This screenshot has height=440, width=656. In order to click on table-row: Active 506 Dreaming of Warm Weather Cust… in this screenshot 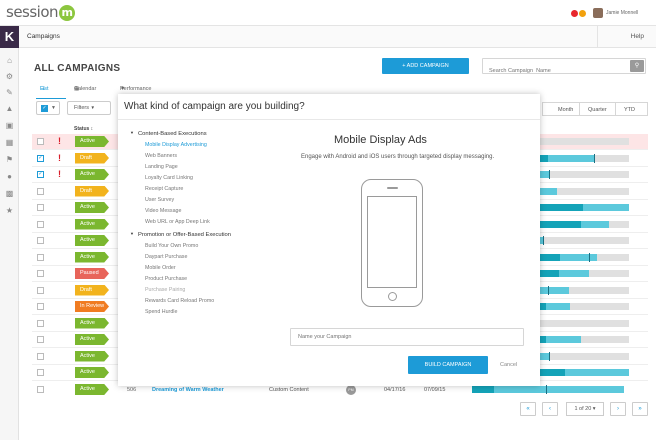, I will do `click(340, 390)`.